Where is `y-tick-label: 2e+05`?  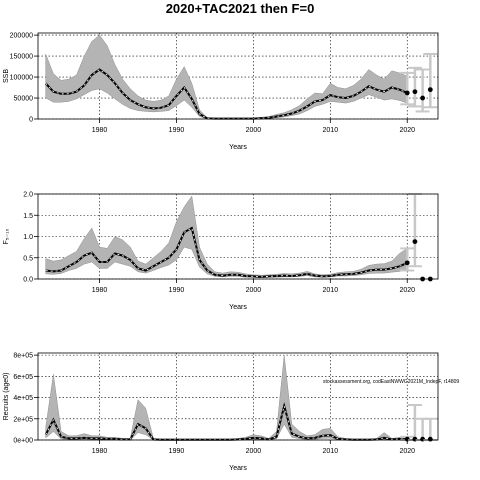
y-tick-label: 2e+05 is located at coordinates (23, 419).